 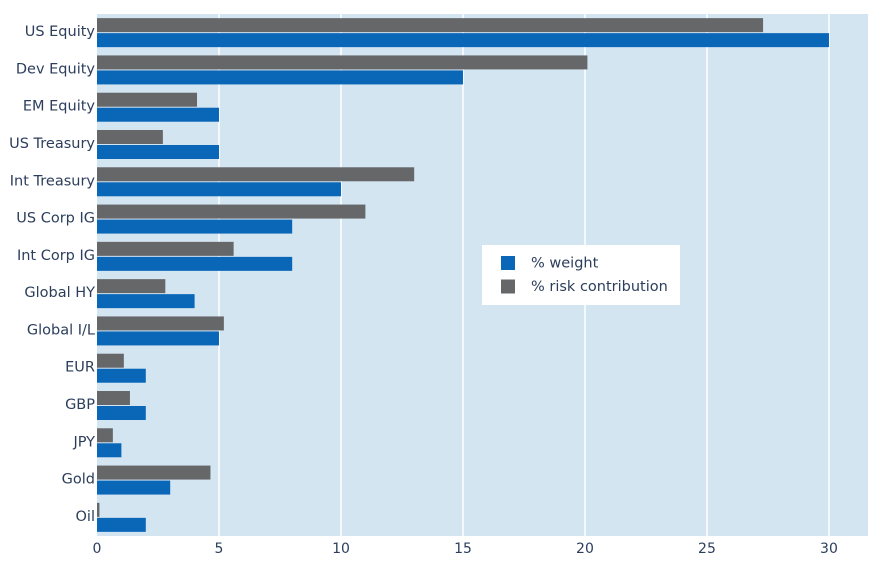 I want to click on x-axis: 0 5 10 15 20 25 30, so click(x=465, y=549).